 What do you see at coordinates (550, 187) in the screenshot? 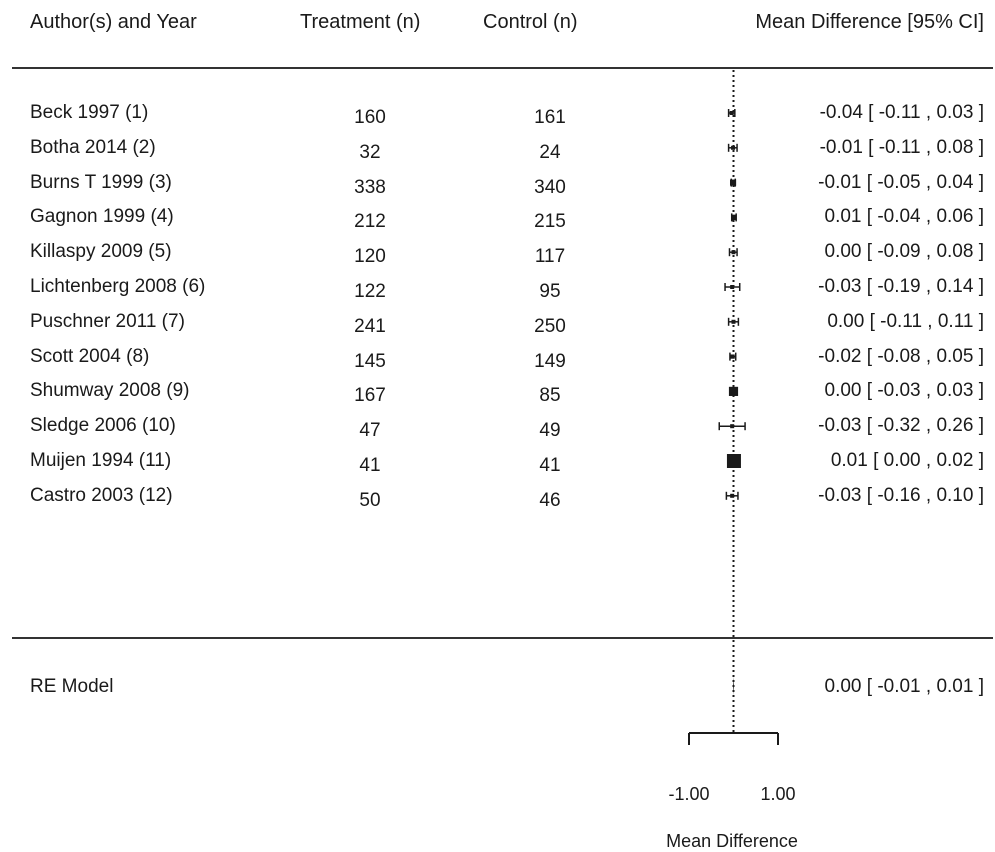
I see `control-n: 340` at bounding box center [550, 187].